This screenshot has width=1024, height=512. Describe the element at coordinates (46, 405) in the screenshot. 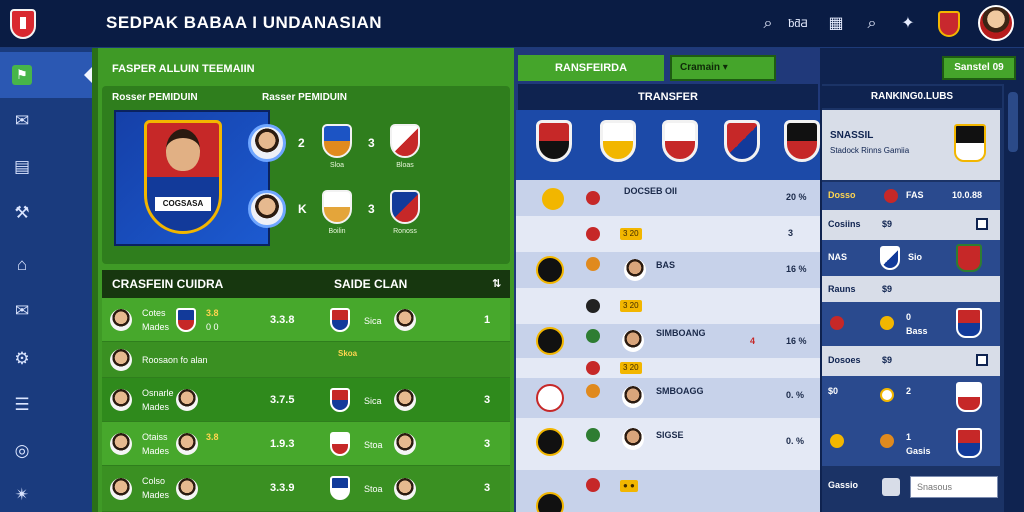

I see `sidebar-item-list: ☰` at that location.